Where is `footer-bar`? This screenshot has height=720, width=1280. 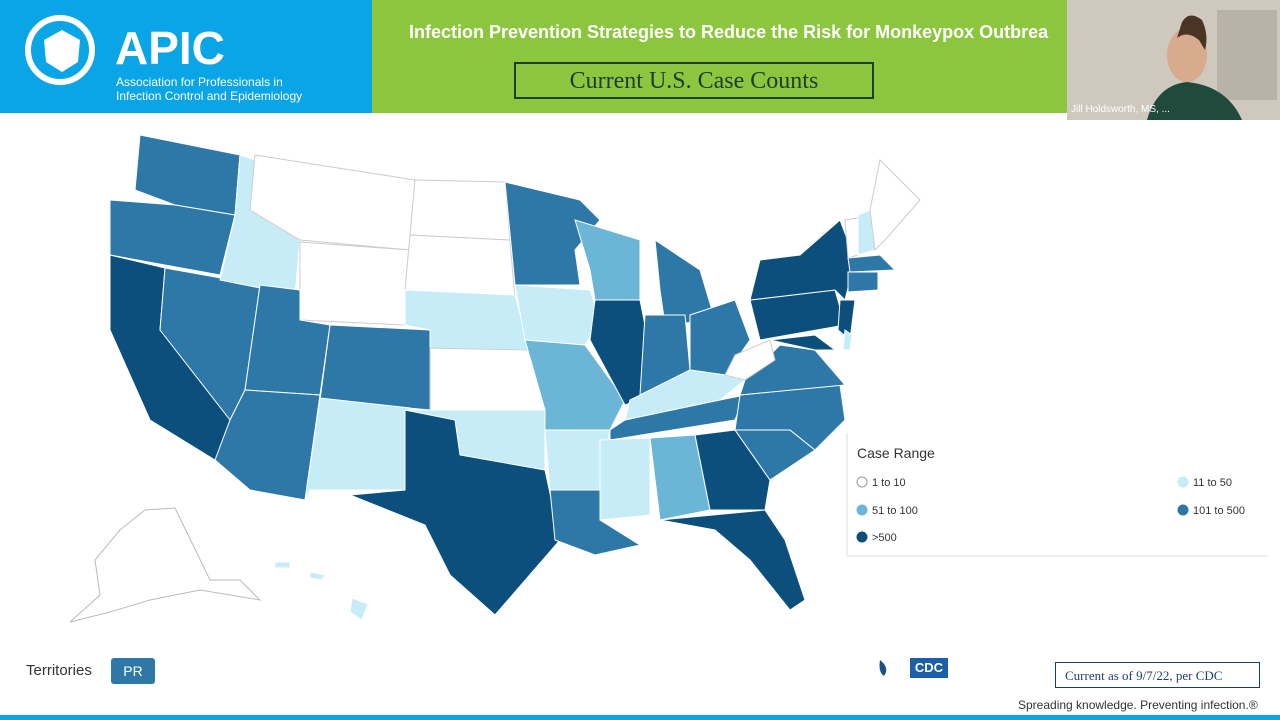 footer-bar is located at coordinates (640, 717).